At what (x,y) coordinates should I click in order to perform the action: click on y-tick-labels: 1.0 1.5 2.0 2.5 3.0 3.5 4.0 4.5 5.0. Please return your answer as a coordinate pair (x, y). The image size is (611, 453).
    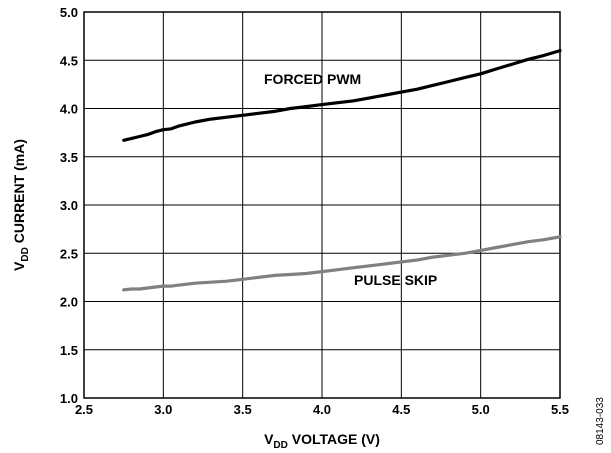
    Looking at the image, I should click on (69, 205).